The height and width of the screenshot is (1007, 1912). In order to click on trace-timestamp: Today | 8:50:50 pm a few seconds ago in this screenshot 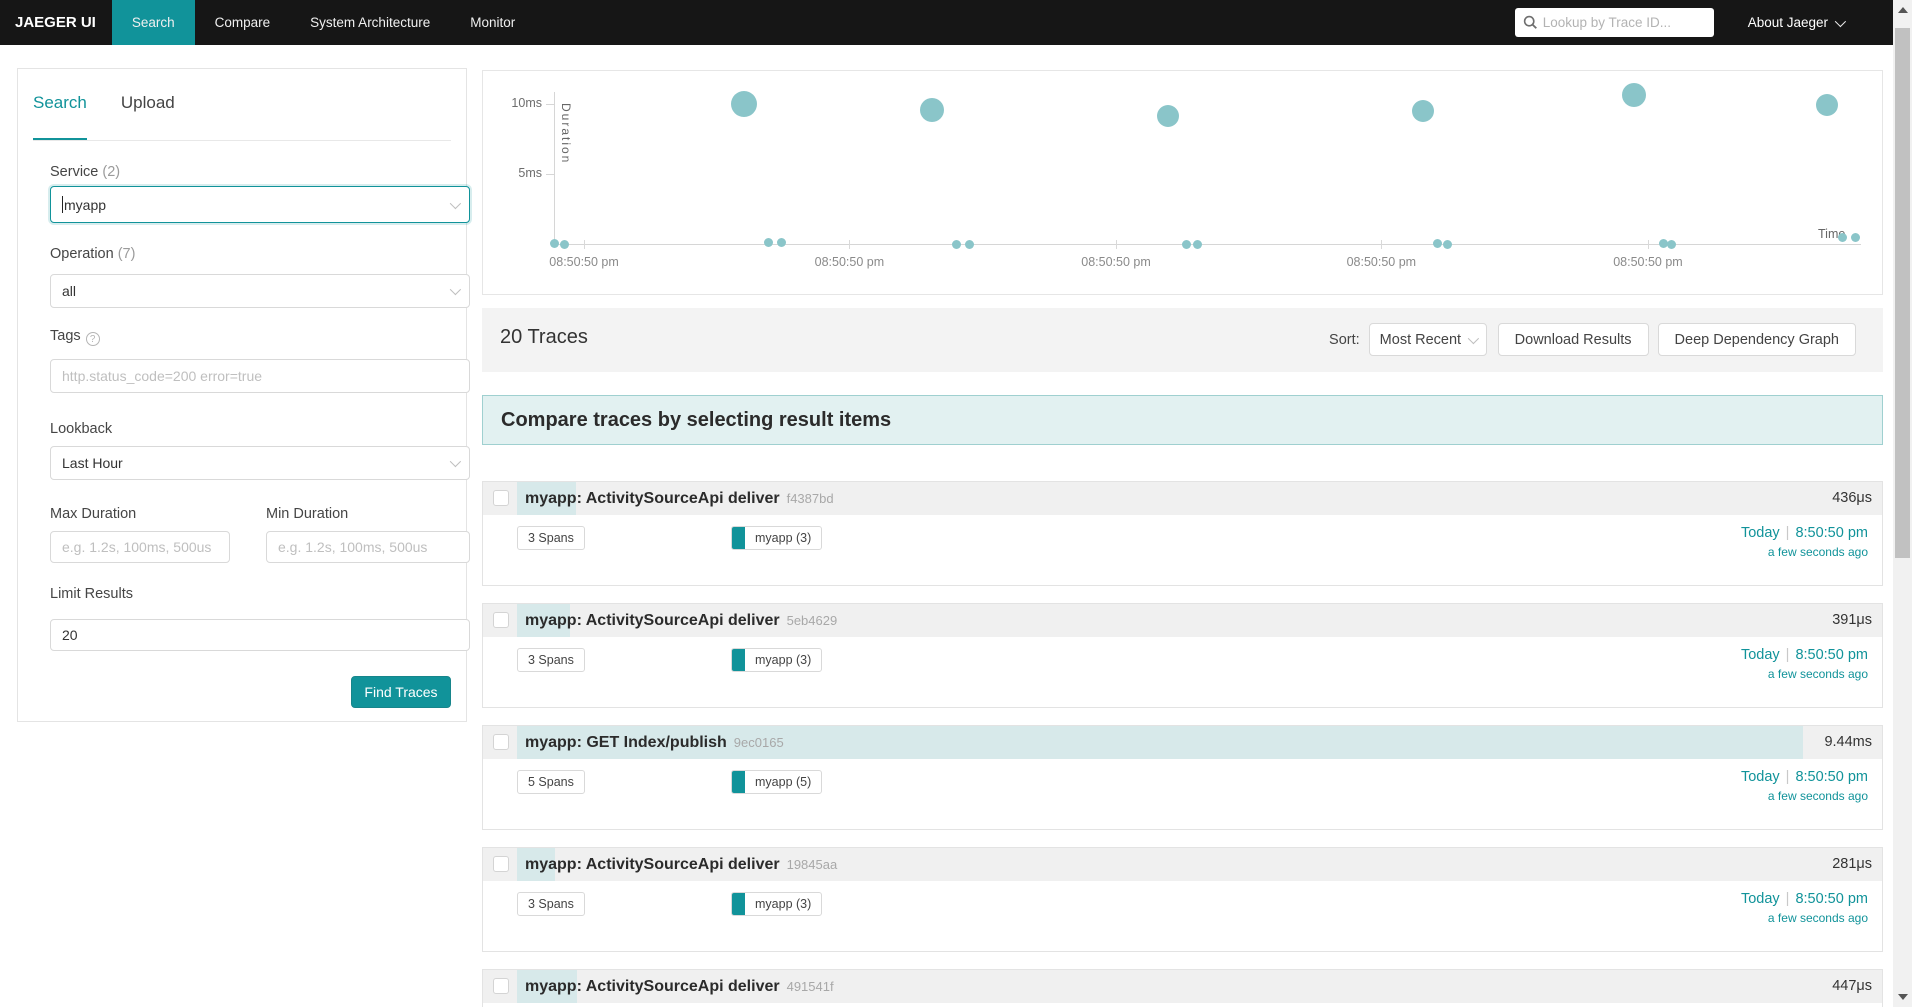, I will do `click(1804, 664)`.